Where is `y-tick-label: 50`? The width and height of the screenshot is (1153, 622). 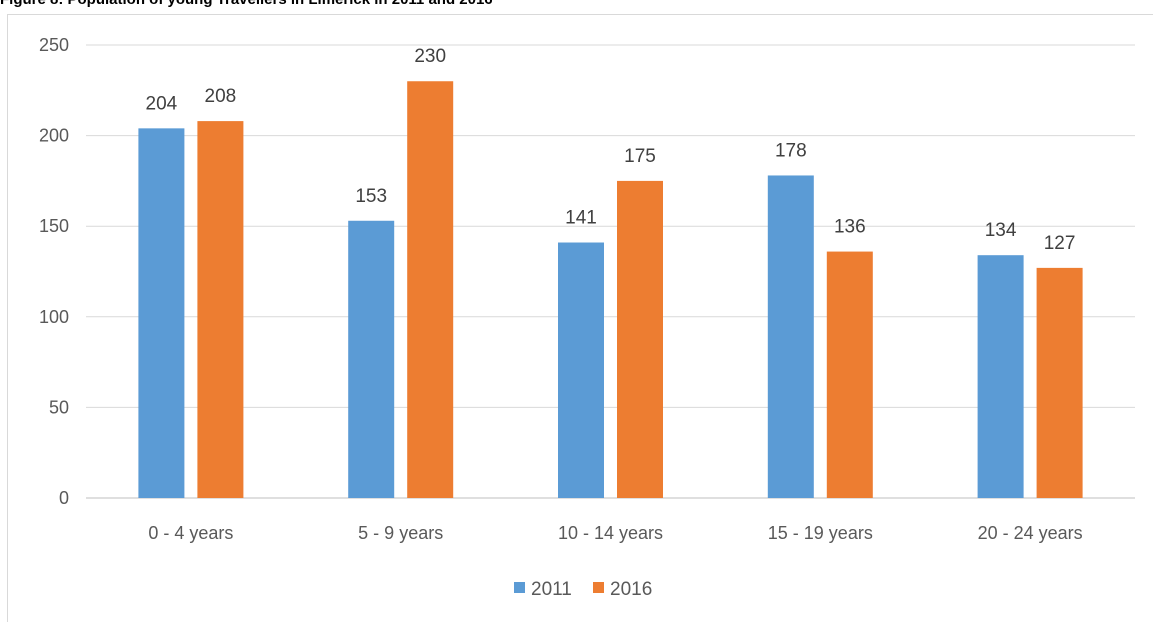 y-tick-label: 50 is located at coordinates (59, 407).